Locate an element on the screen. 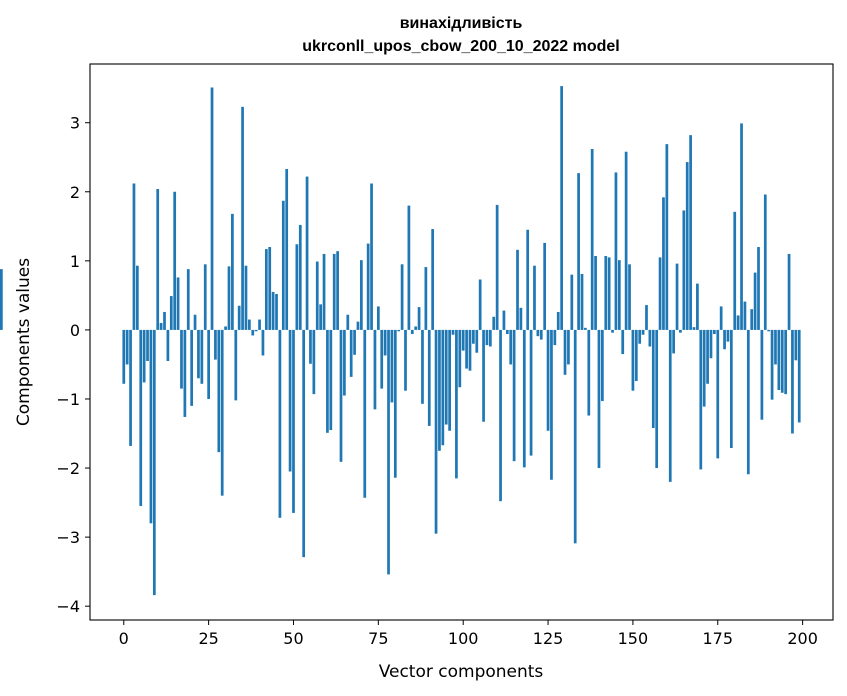  y-tick-label: 3 is located at coordinates (75, 123).